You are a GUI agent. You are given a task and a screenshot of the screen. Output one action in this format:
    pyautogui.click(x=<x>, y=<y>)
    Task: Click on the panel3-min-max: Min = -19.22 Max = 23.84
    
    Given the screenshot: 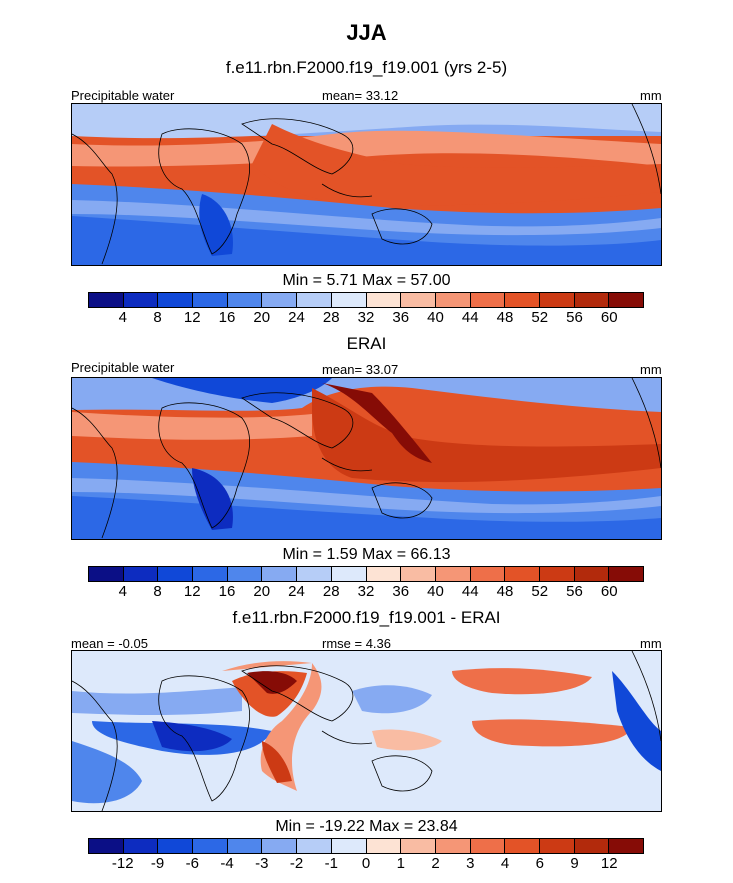 What is the action you would take?
    pyautogui.click(x=366, y=826)
    